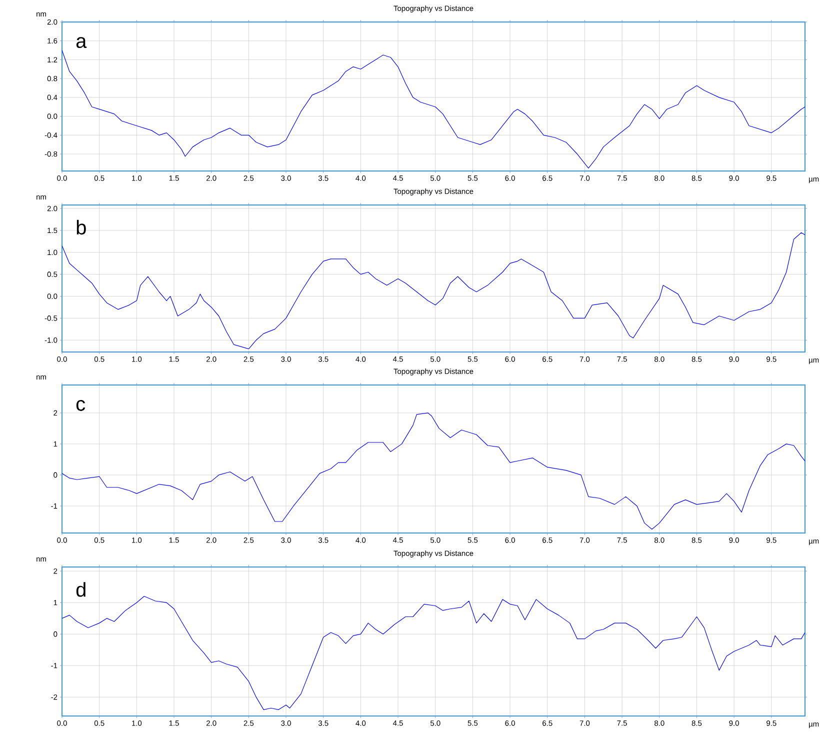 This screenshot has height=736, width=831. Describe the element at coordinates (81, 589) in the screenshot. I see `annotation: d` at that location.